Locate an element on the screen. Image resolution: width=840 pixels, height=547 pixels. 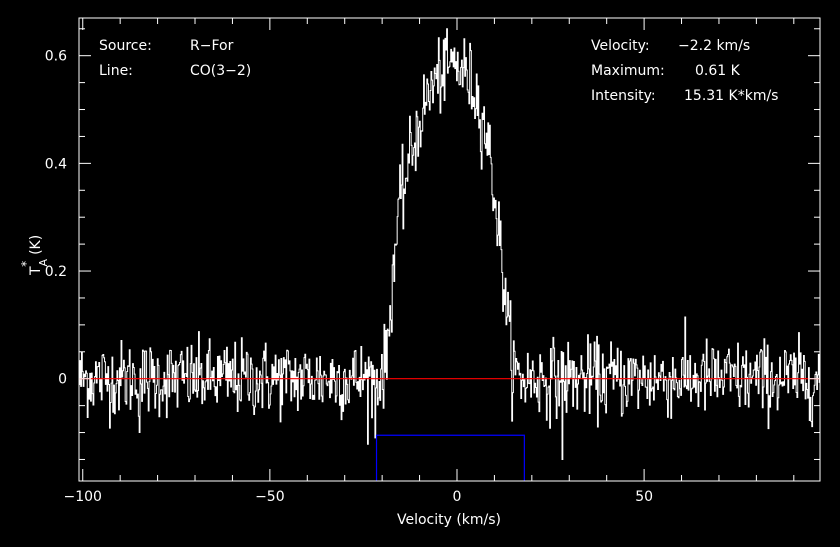
y-axis-label: TA * (K) is located at coordinates (34, 255).